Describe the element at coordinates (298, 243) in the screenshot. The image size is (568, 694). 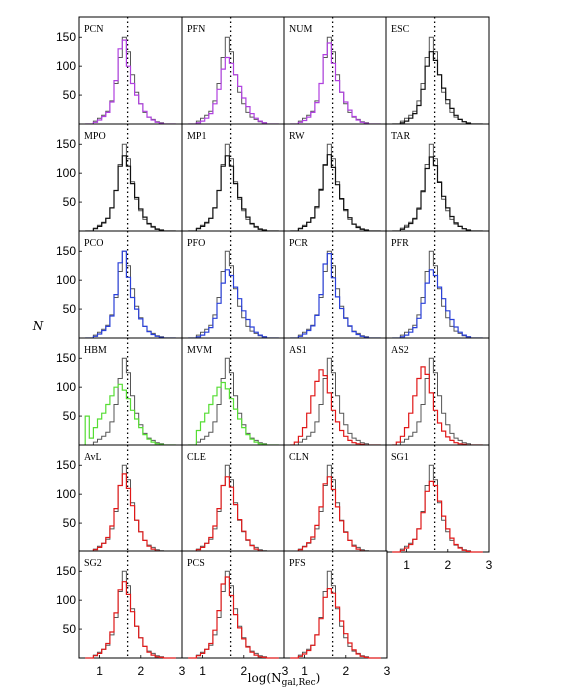
I see `panel-label: PCR` at that location.